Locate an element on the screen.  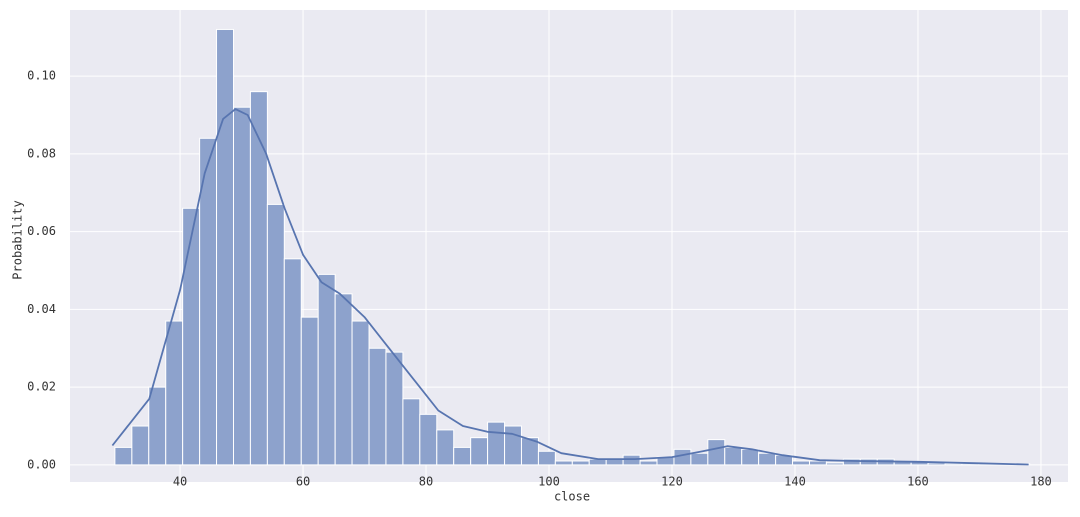
x-tick-label: 60 is located at coordinates (303, 482).